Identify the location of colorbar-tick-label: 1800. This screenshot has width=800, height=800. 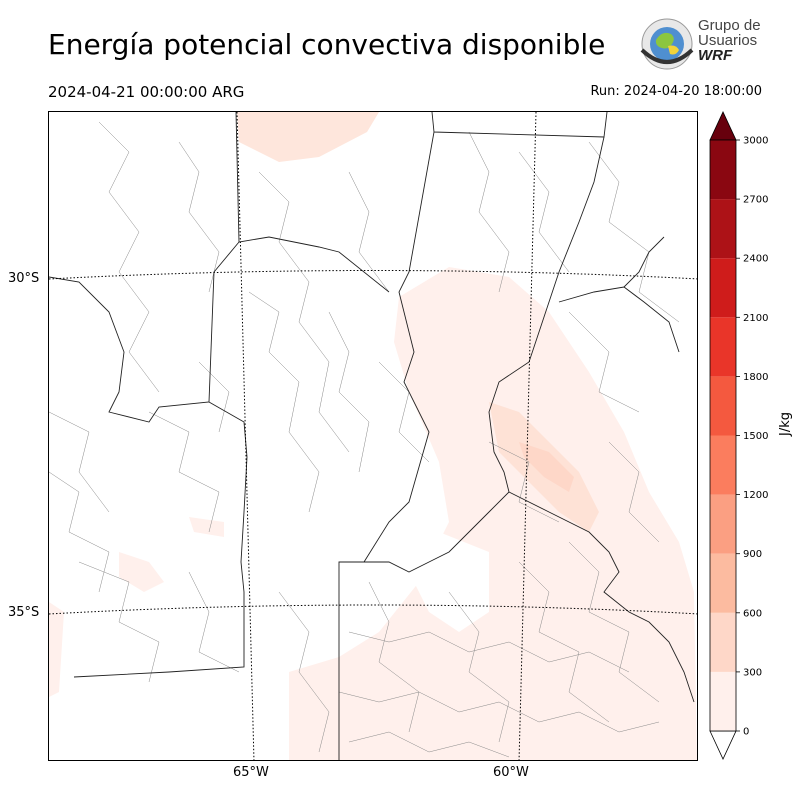
(755, 377).